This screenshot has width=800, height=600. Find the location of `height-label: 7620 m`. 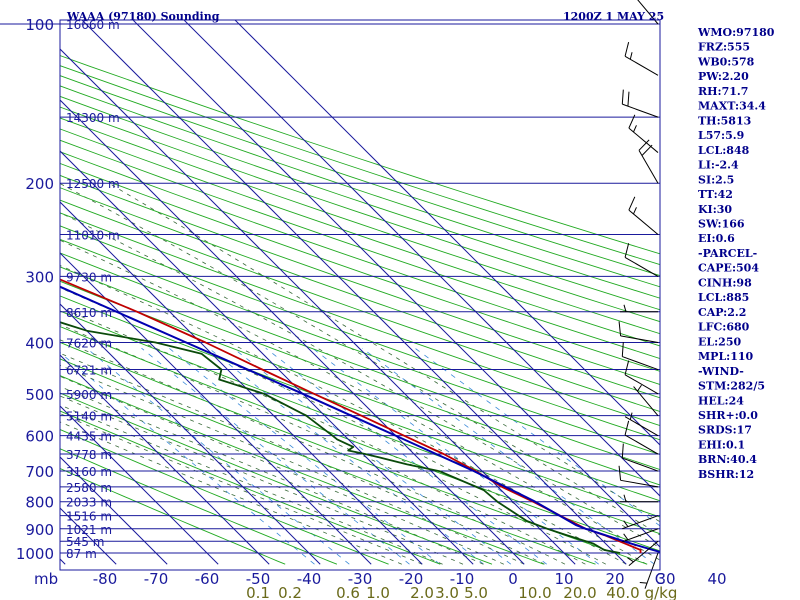

height-label: 7620 m is located at coordinates (89, 343).